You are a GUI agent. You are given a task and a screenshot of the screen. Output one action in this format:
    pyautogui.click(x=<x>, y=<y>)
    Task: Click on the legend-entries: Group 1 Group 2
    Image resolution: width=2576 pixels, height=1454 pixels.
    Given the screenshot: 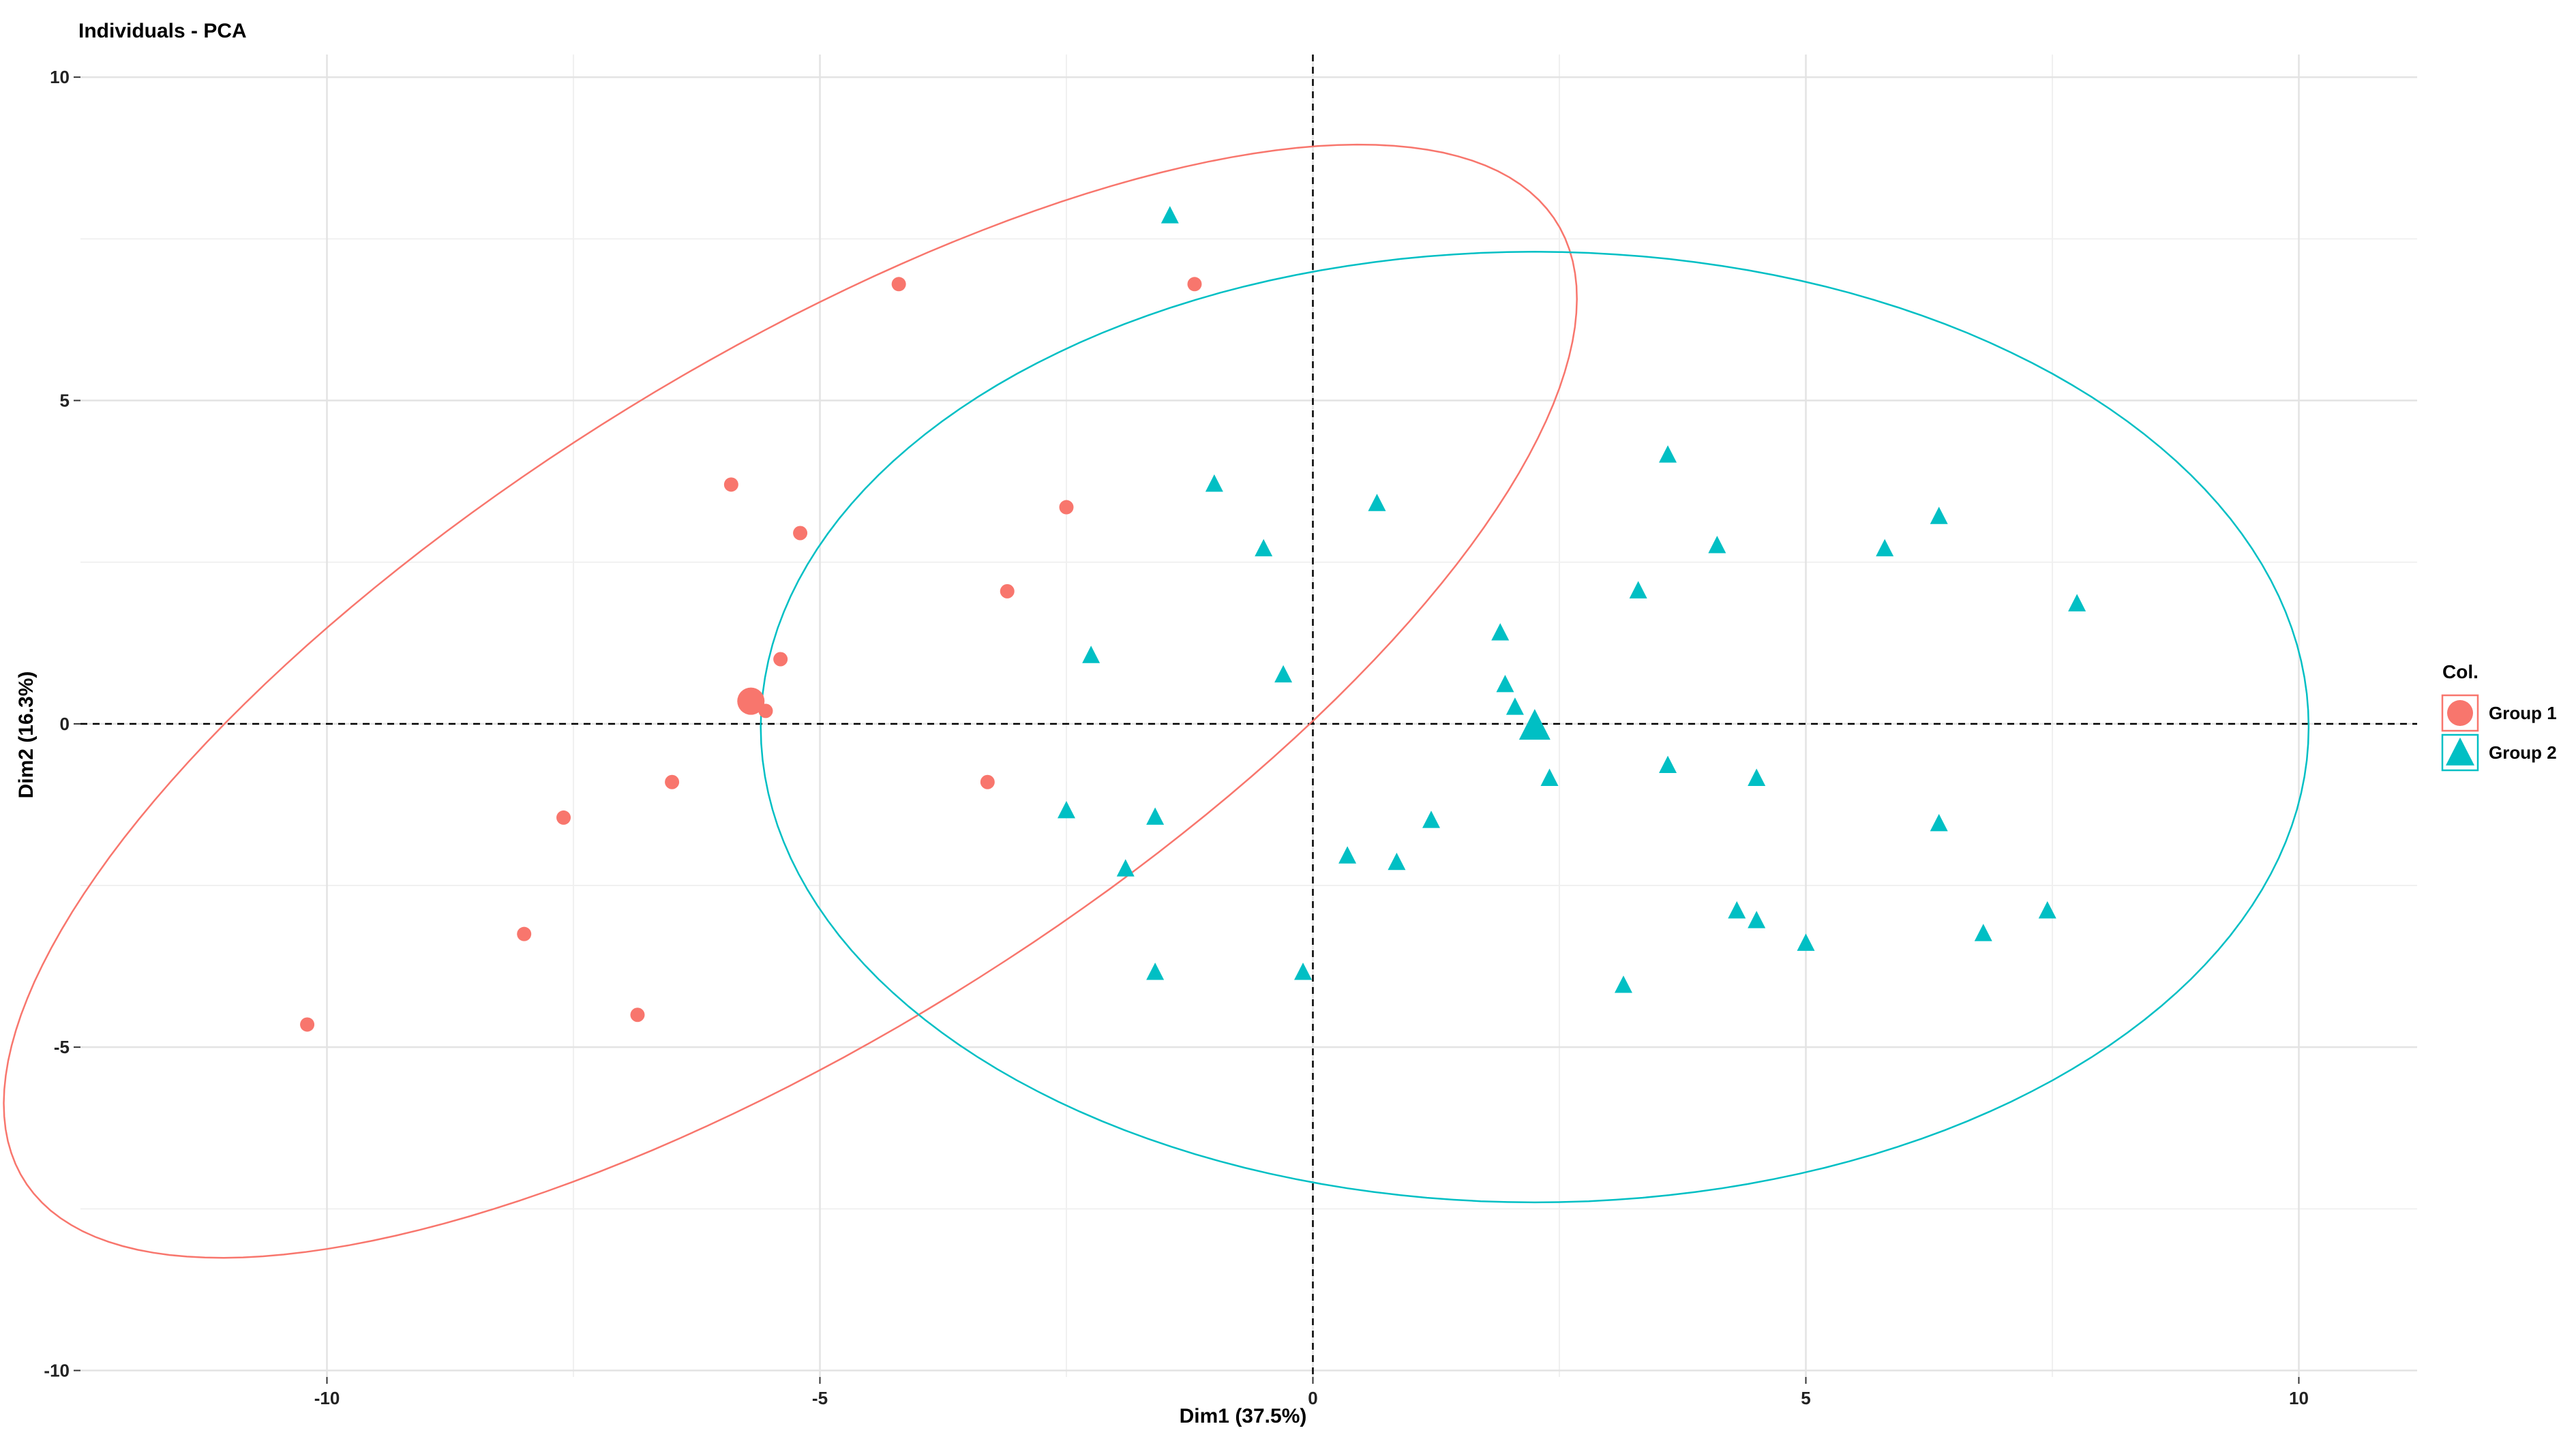 What is the action you would take?
    pyautogui.click(x=2499, y=733)
    